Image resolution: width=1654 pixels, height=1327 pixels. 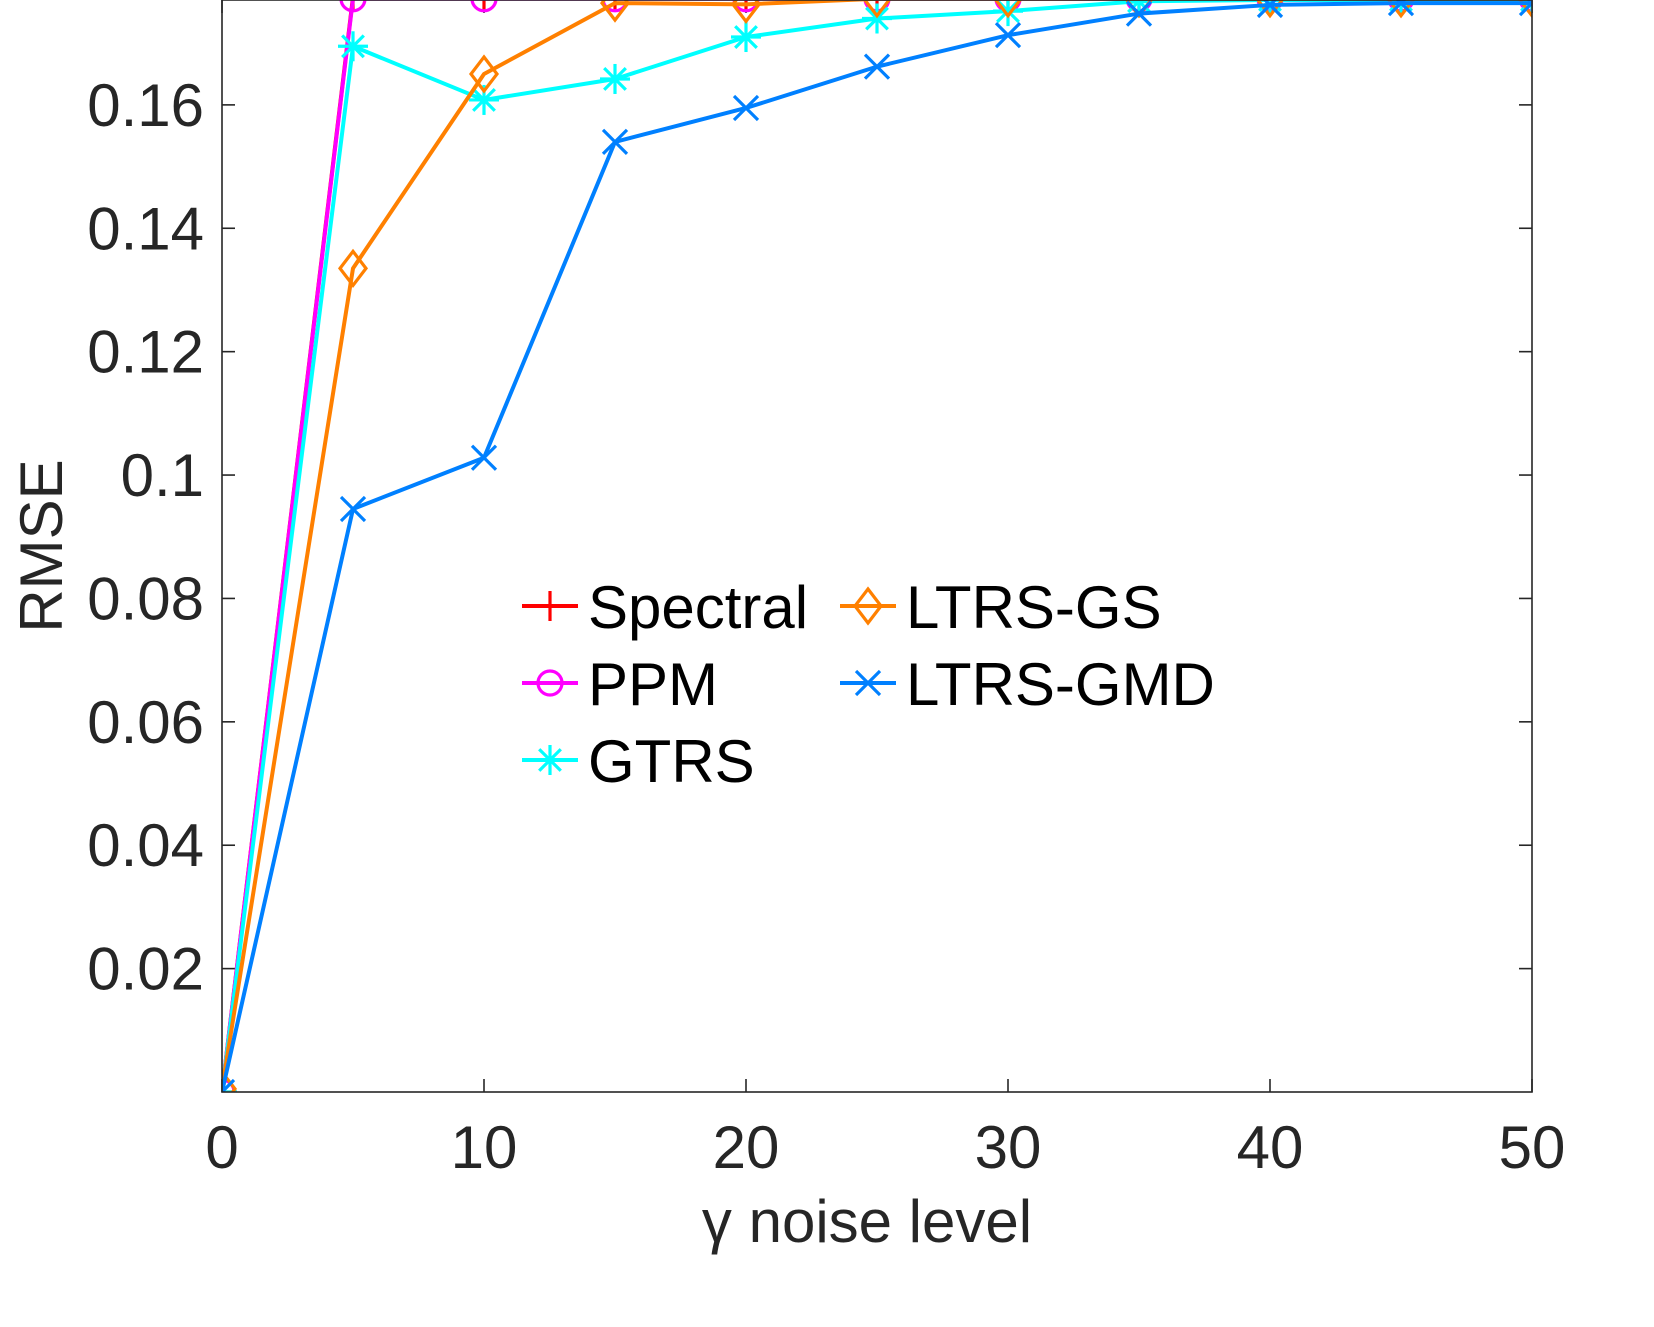 What do you see at coordinates (1060, 684) in the screenshot?
I see `legend-label: LTRS-GMD` at bounding box center [1060, 684].